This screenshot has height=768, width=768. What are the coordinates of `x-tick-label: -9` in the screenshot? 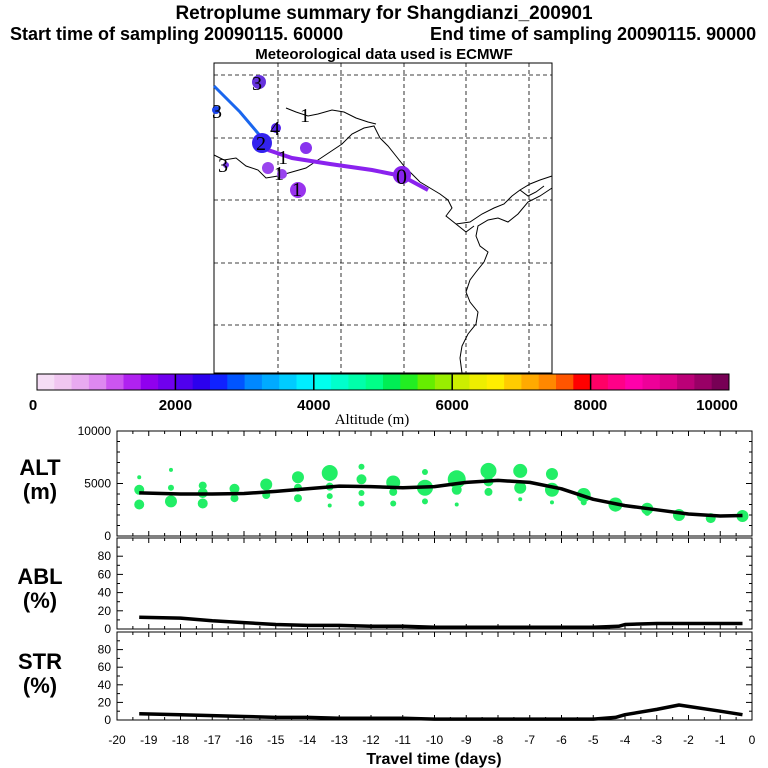 It's located at (466, 740).